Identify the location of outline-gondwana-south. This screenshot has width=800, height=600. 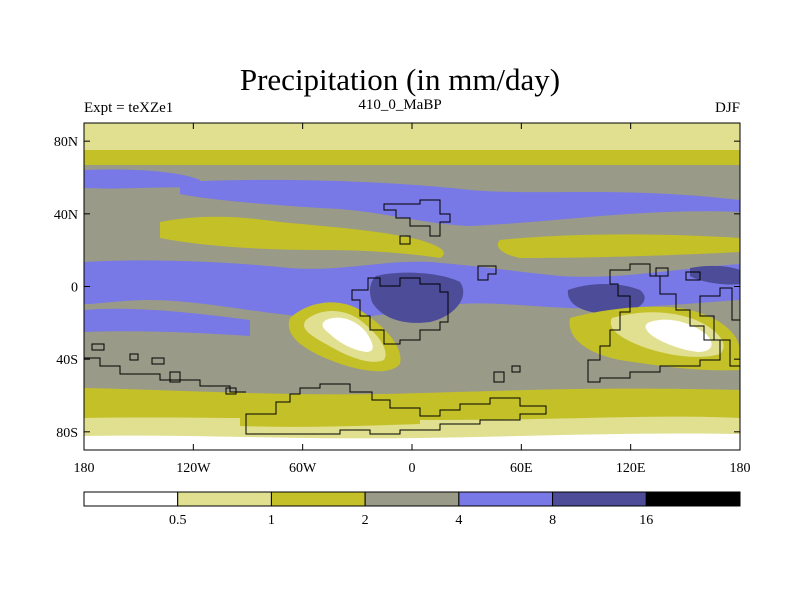
(396, 409).